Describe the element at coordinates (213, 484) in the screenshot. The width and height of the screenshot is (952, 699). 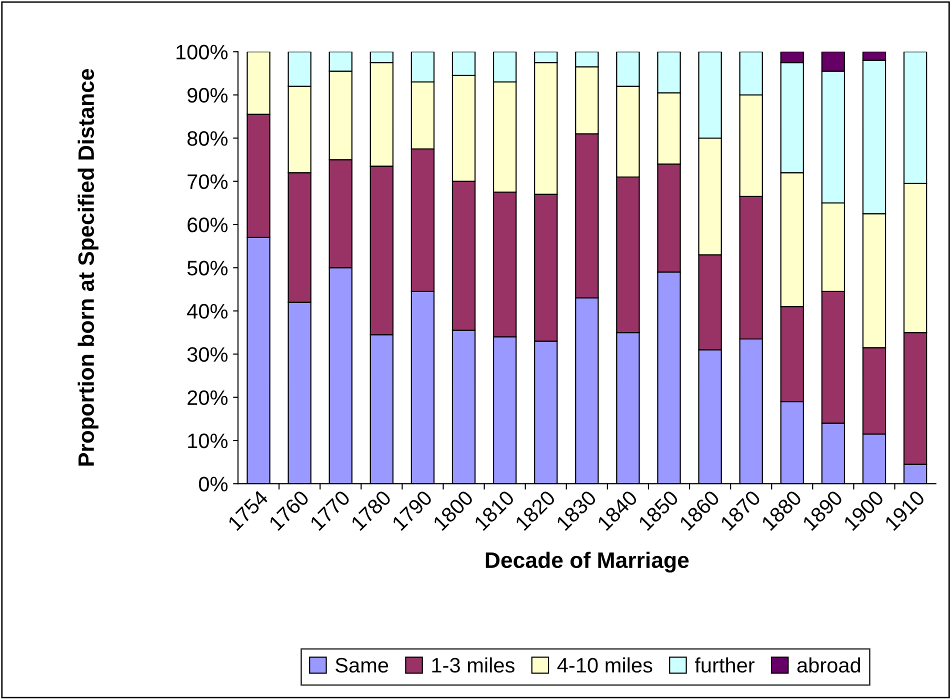
I see `y-tick-label: 0%` at that location.